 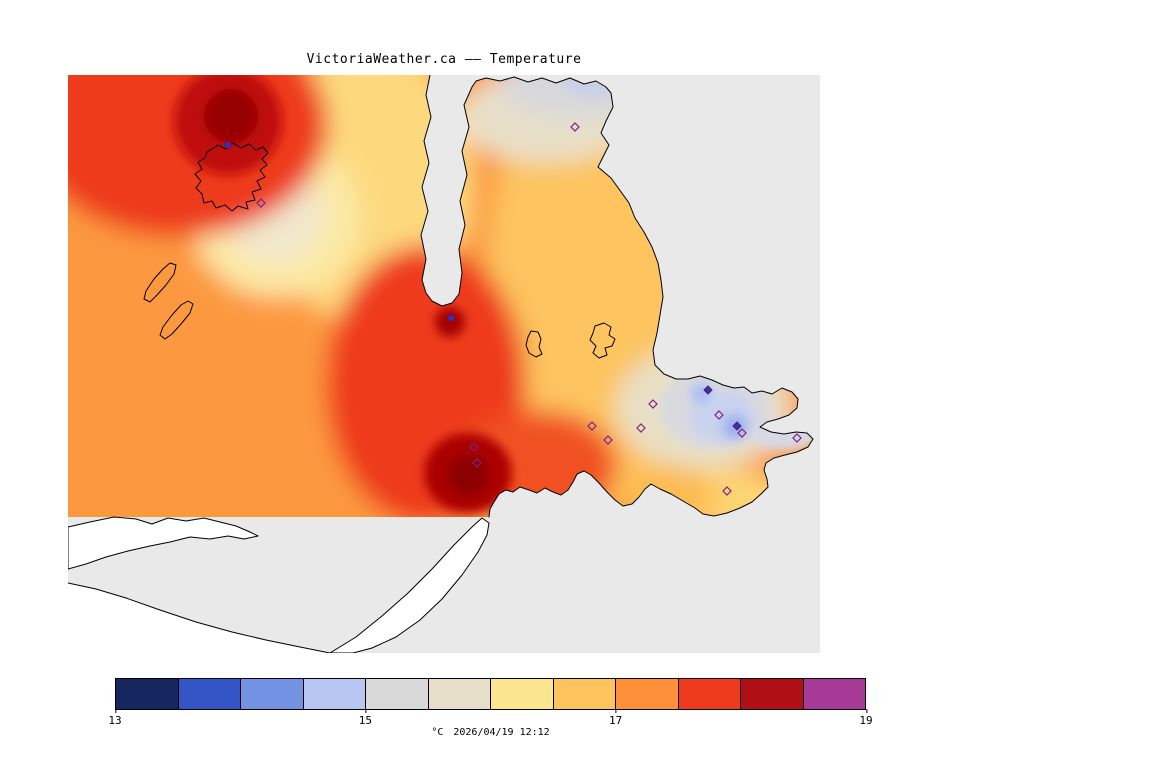 I want to click on land-southwest-mass, so click(x=199, y=618).